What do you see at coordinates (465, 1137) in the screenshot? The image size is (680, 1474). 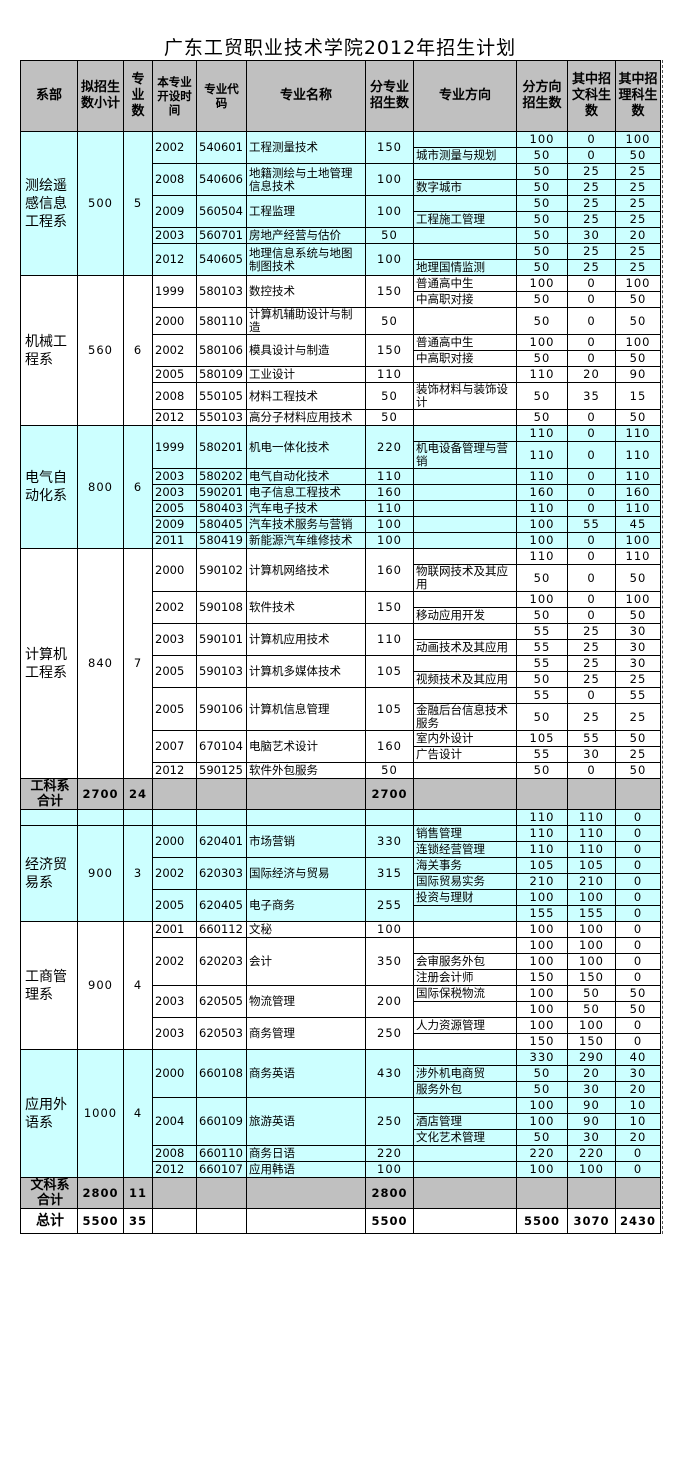 I see `direction-name: 文化艺术管理` at bounding box center [465, 1137].